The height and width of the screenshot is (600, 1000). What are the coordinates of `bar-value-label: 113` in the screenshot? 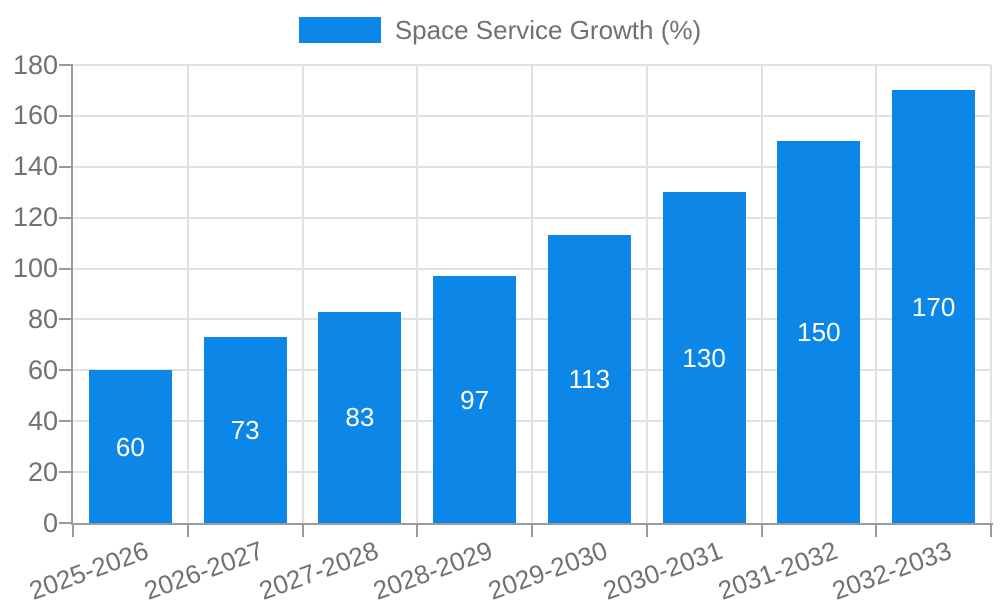 It's located at (589, 379).